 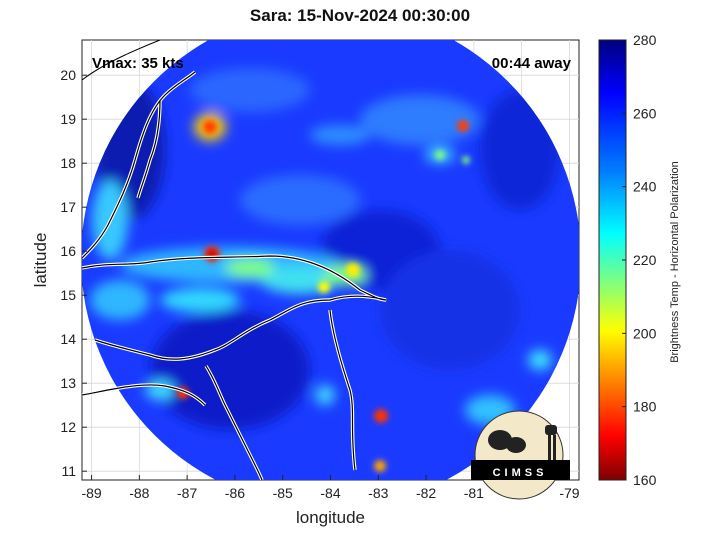 I want to click on y-tick-label: 17, so click(x=68, y=207).